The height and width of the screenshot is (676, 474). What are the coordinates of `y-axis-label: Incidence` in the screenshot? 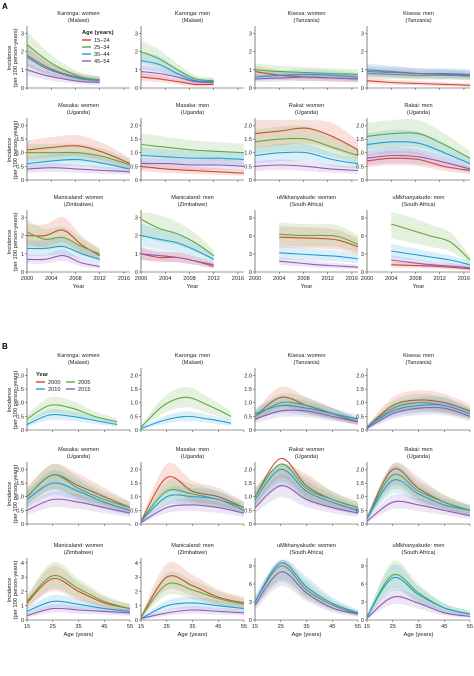 It's located at (10, 400).